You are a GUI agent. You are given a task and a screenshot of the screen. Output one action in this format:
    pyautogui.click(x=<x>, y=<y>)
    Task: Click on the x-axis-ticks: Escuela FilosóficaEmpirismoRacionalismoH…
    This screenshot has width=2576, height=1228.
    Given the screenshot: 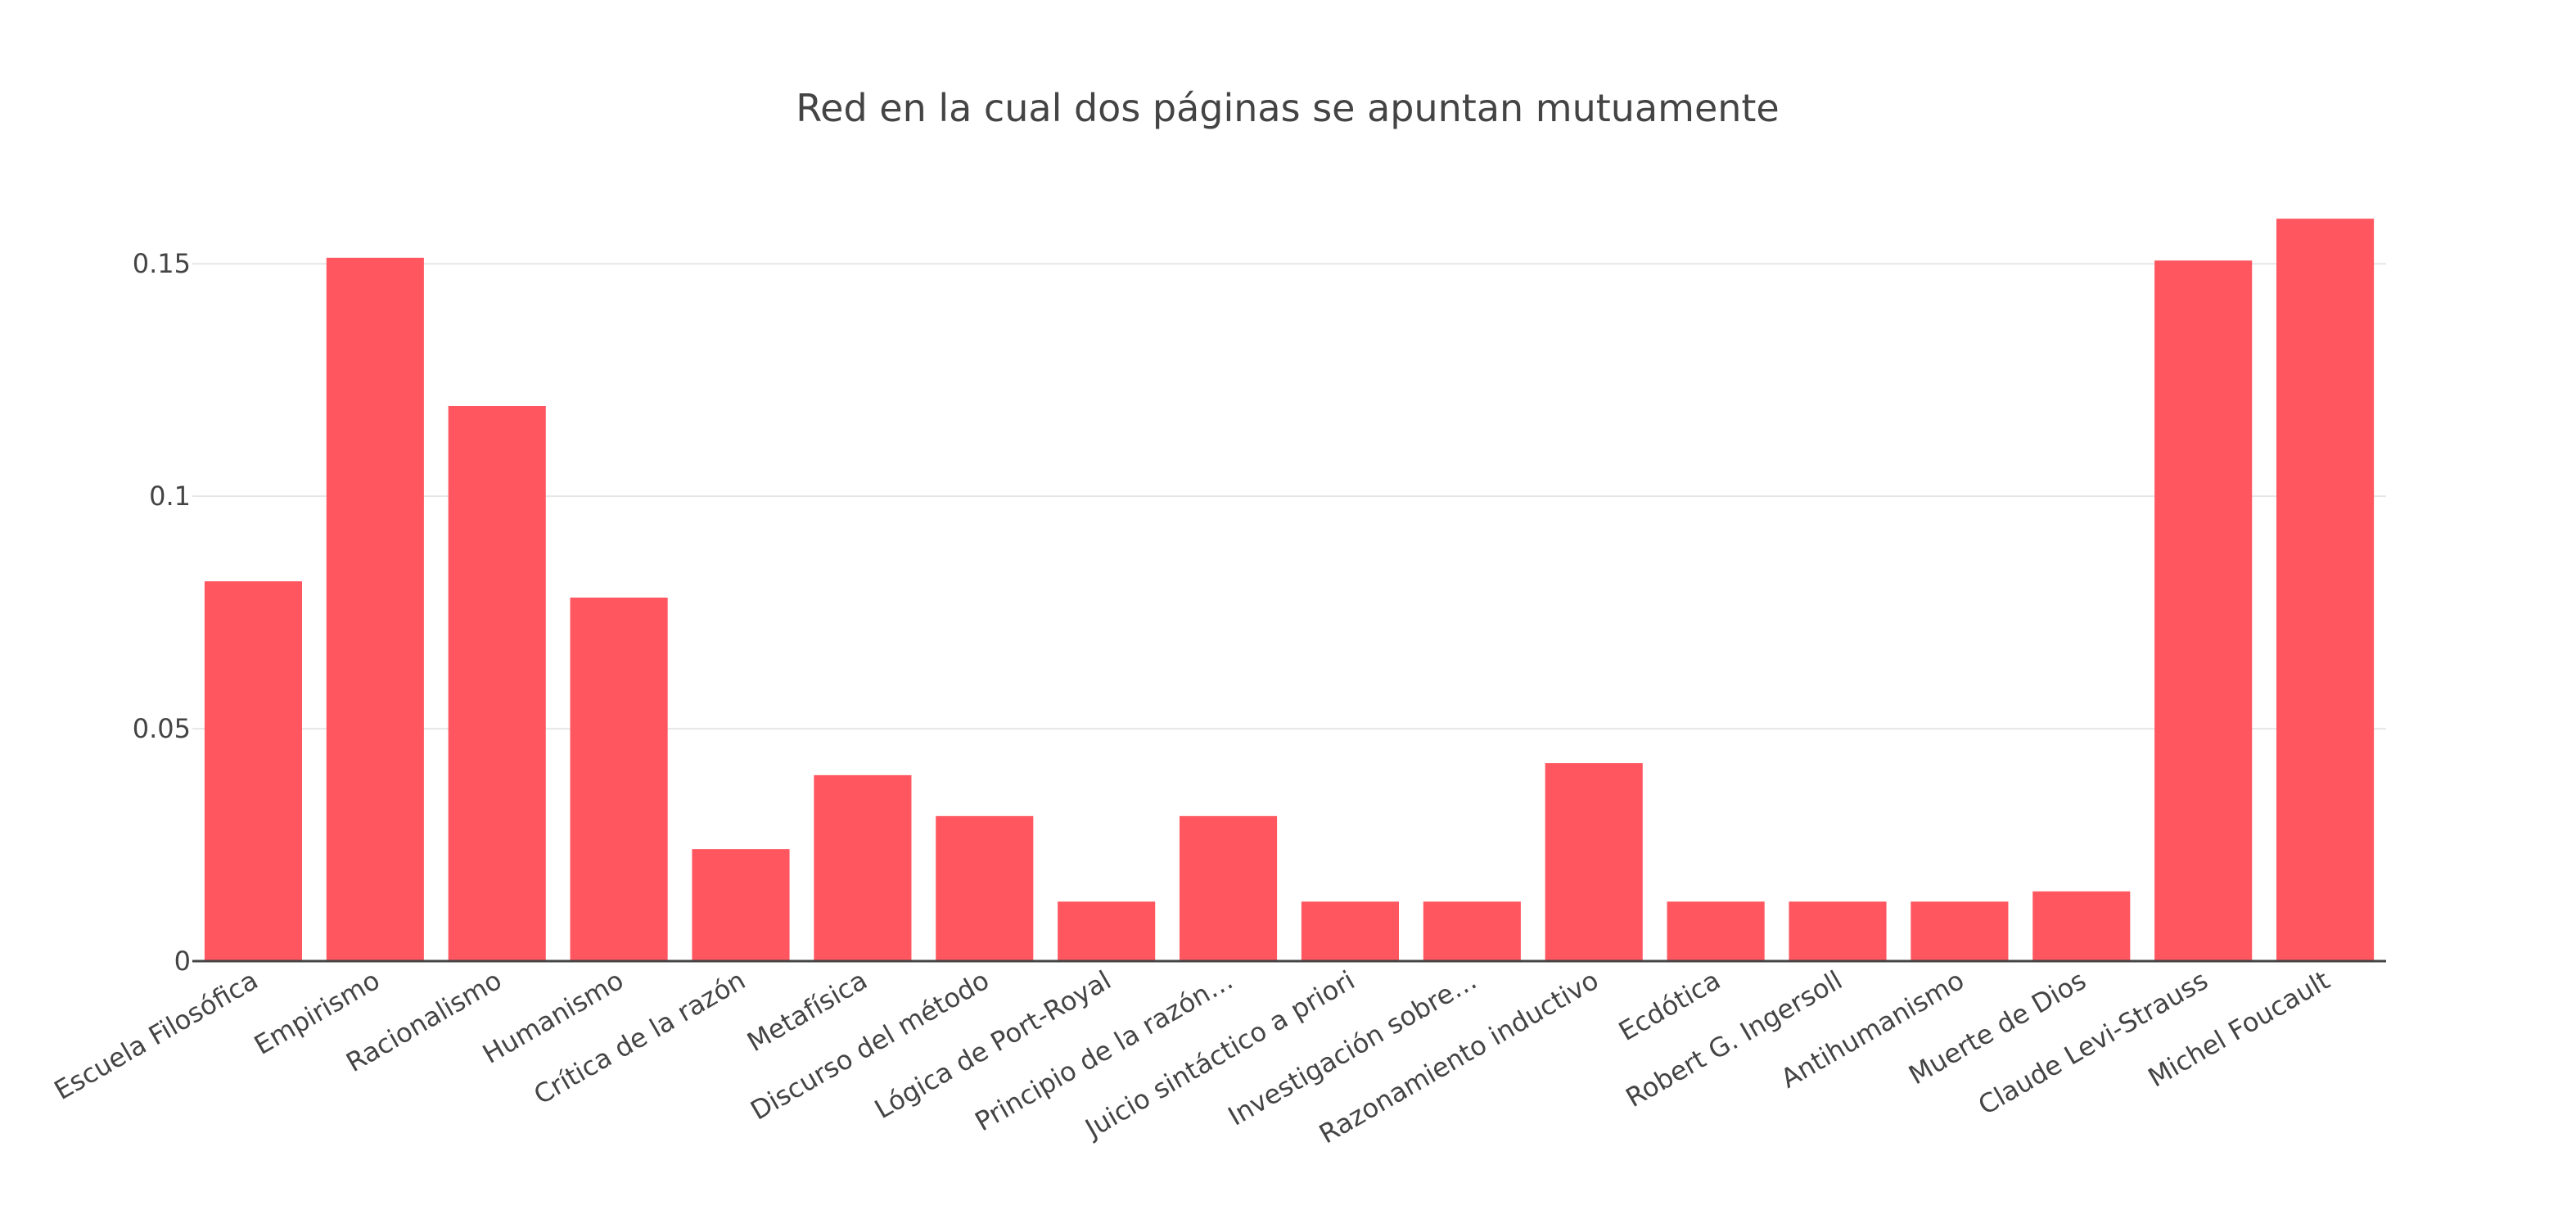 What is the action you would take?
    pyautogui.click(x=1192, y=1056)
    